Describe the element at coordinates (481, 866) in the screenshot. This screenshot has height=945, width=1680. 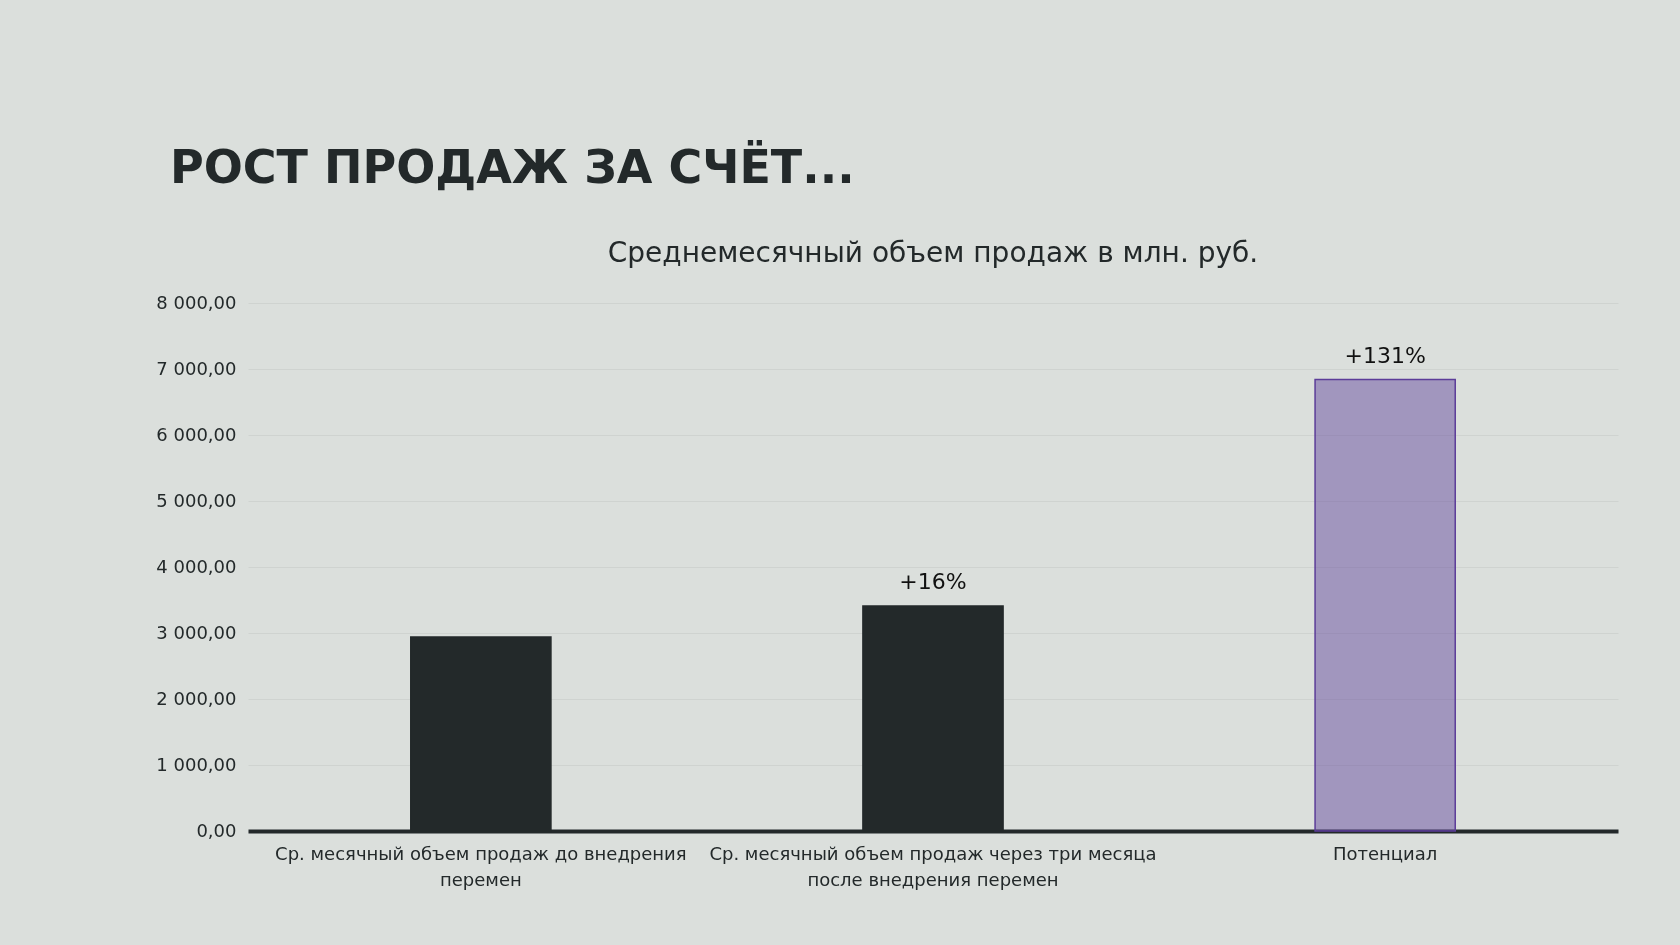
I see `x-tick-label: Ср. месячный объем продаж до внедрения перемен` at that location.